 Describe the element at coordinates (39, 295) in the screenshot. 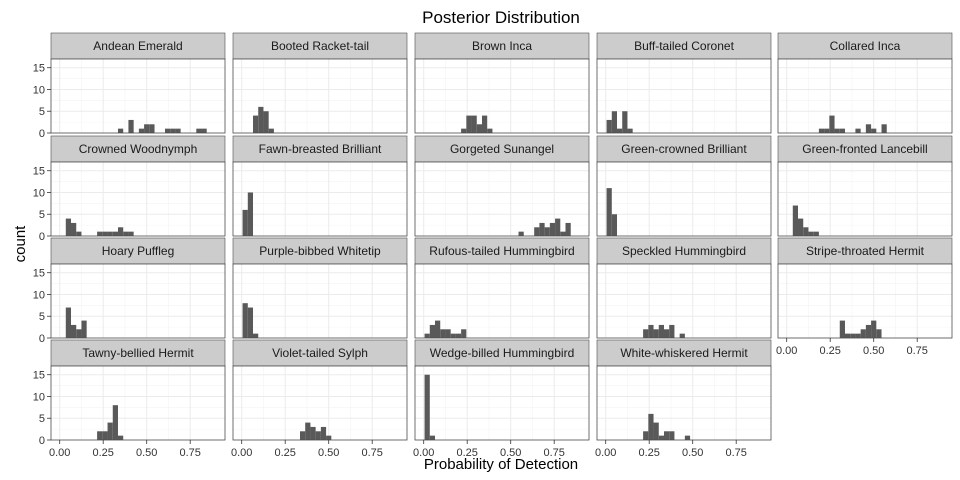

I see `y-tick-label: 10` at that location.